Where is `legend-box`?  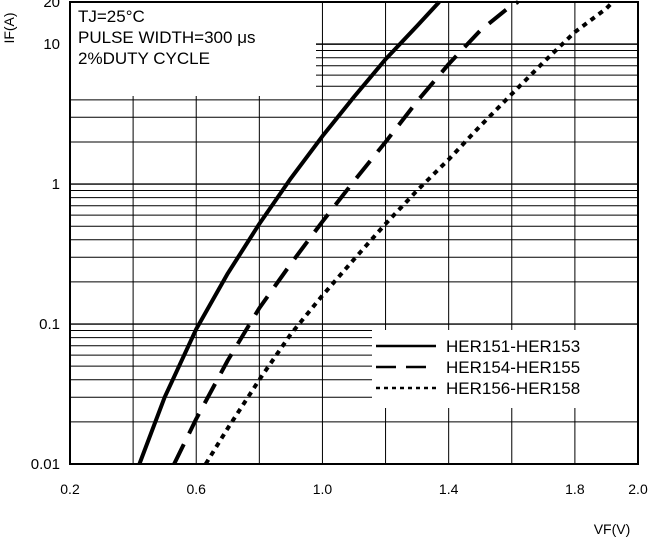 legend-box is located at coordinates (505, 369).